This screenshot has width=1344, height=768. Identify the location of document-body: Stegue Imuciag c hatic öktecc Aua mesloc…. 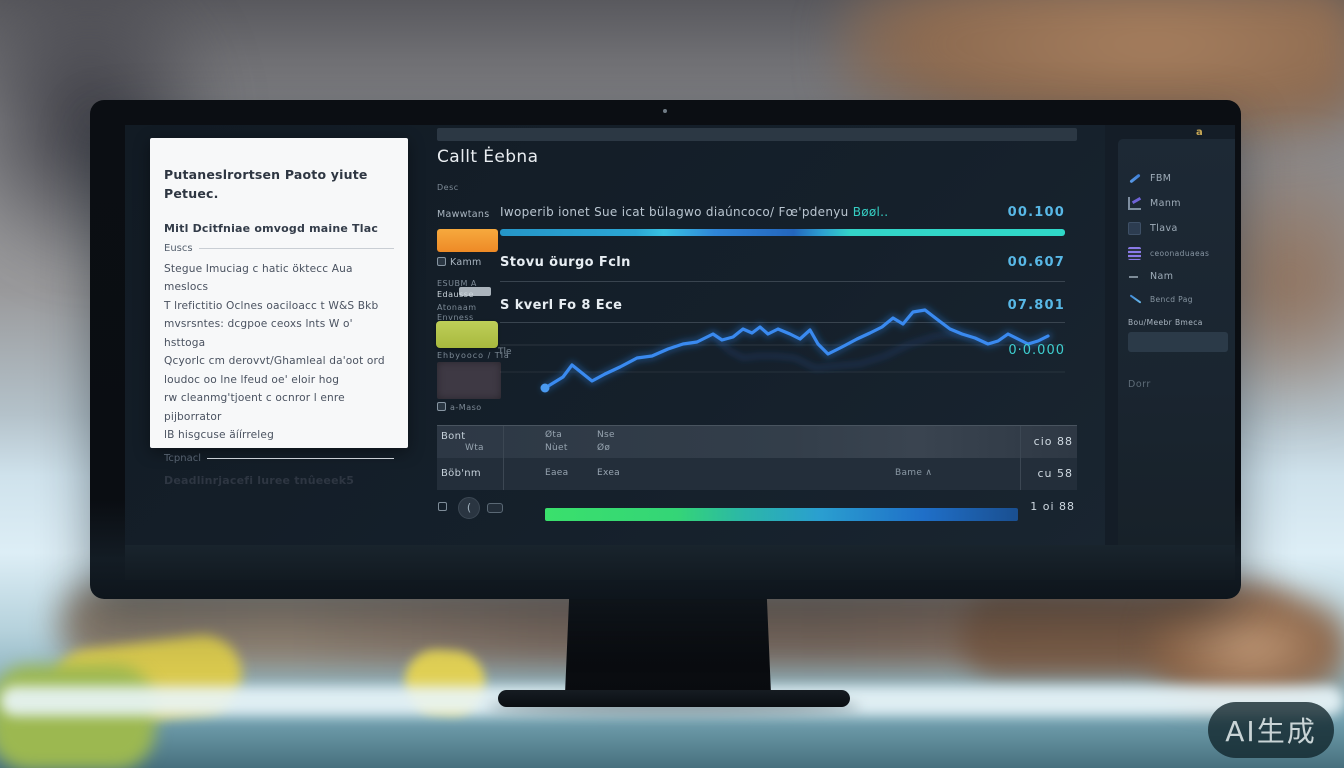
(279, 352).